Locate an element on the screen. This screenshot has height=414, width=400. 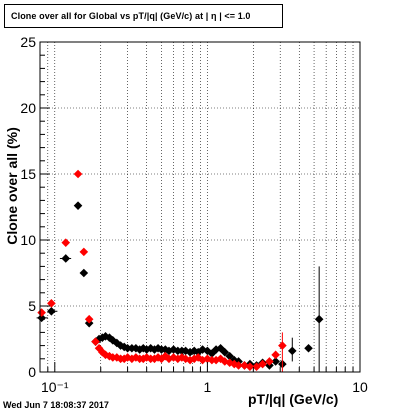
y-tick-label: 20 is located at coordinates (28, 108).